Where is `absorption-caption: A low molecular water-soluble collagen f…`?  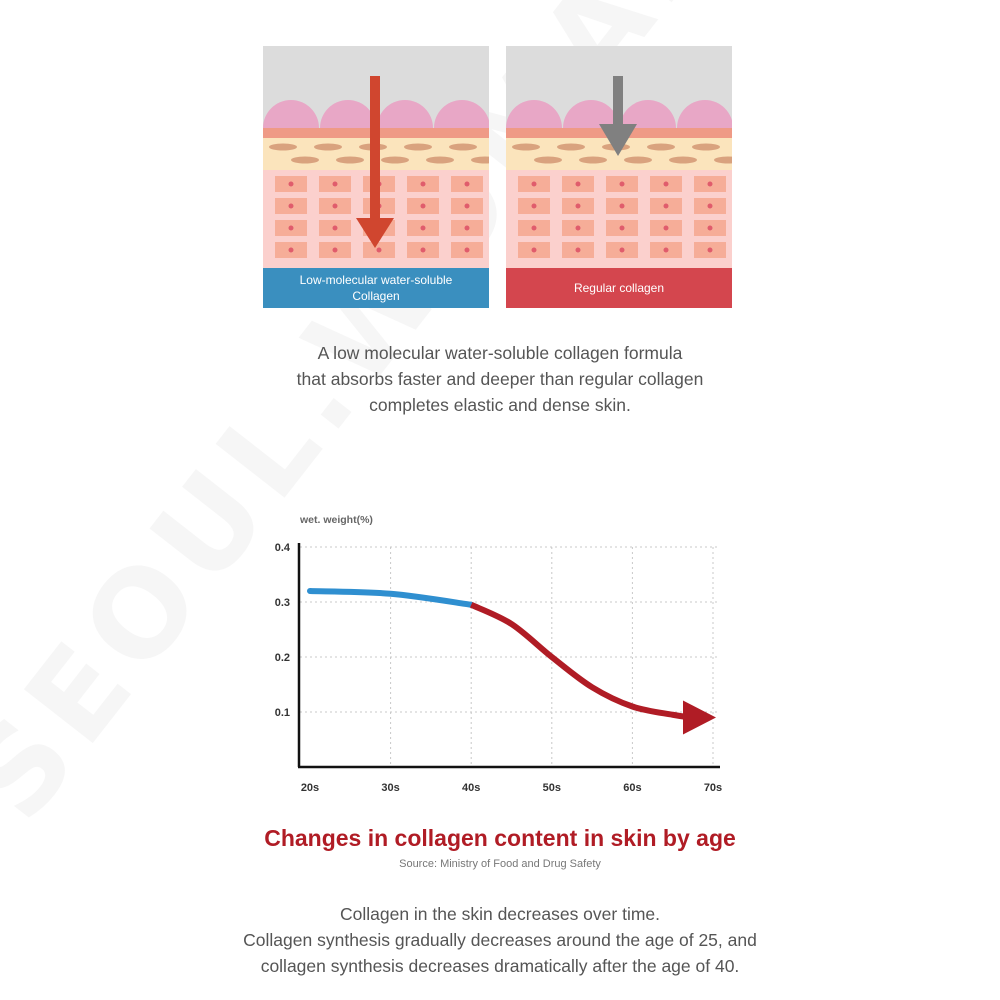
absorption-caption: A low molecular water-soluble collagen f… is located at coordinates (500, 379).